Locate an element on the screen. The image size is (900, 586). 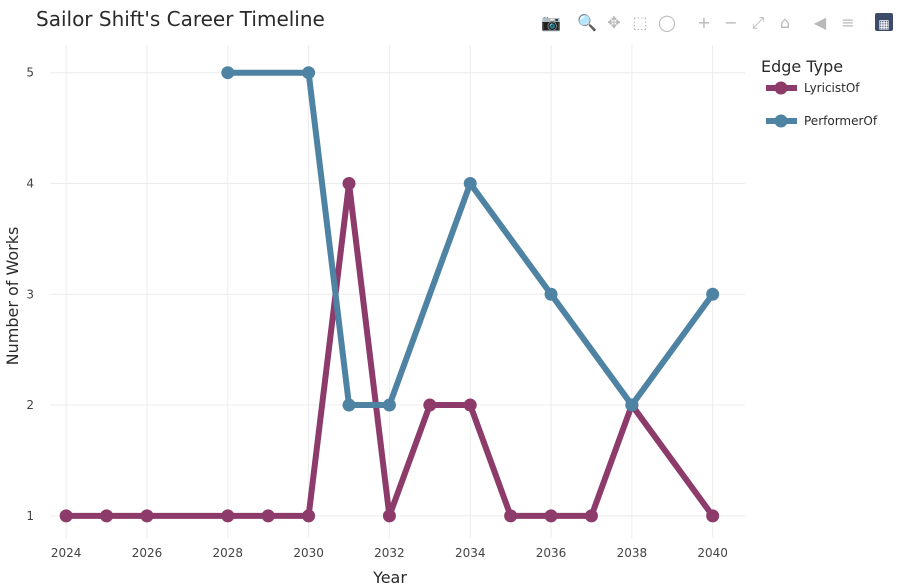
x-tick-label: 2030 is located at coordinates (308, 553).